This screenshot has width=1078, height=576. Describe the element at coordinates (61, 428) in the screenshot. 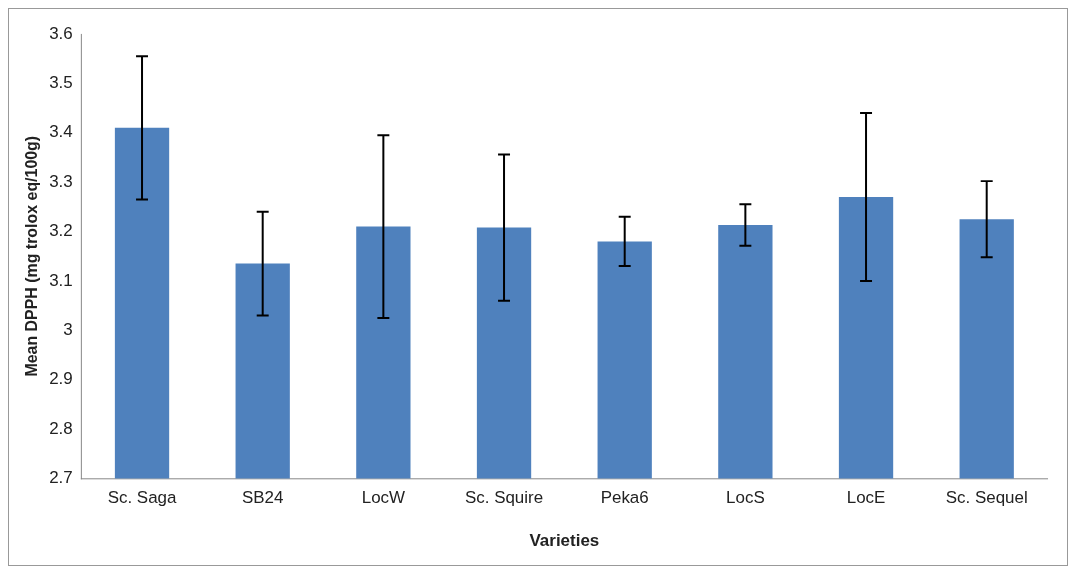

I see `y-tick-label: 2.8` at that location.